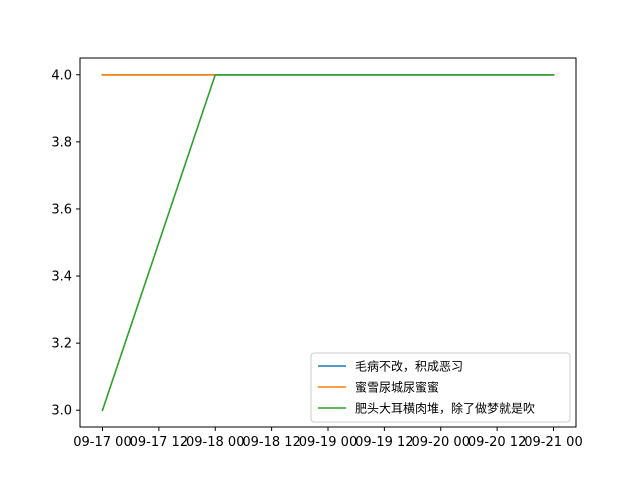 The height and width of the screenshot is (480, 640). What do you see at coordinates (61, 142) in the screenshot?
I see `y-tick-label: 3.8` at bounding box center [61, 142].